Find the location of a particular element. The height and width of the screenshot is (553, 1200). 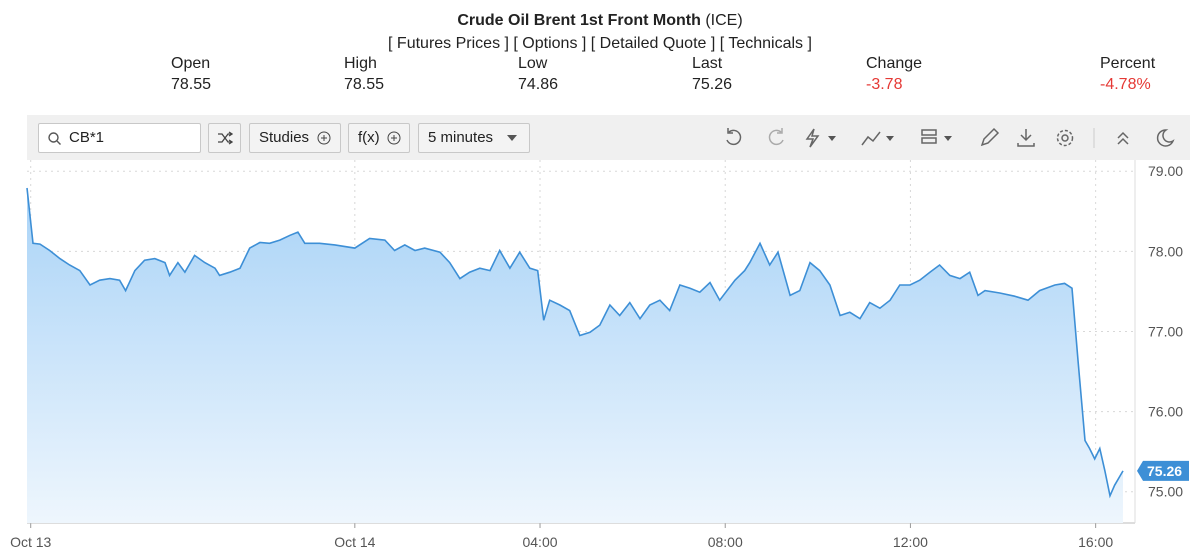

quote-label: Last is located at coordinates (707, 63).